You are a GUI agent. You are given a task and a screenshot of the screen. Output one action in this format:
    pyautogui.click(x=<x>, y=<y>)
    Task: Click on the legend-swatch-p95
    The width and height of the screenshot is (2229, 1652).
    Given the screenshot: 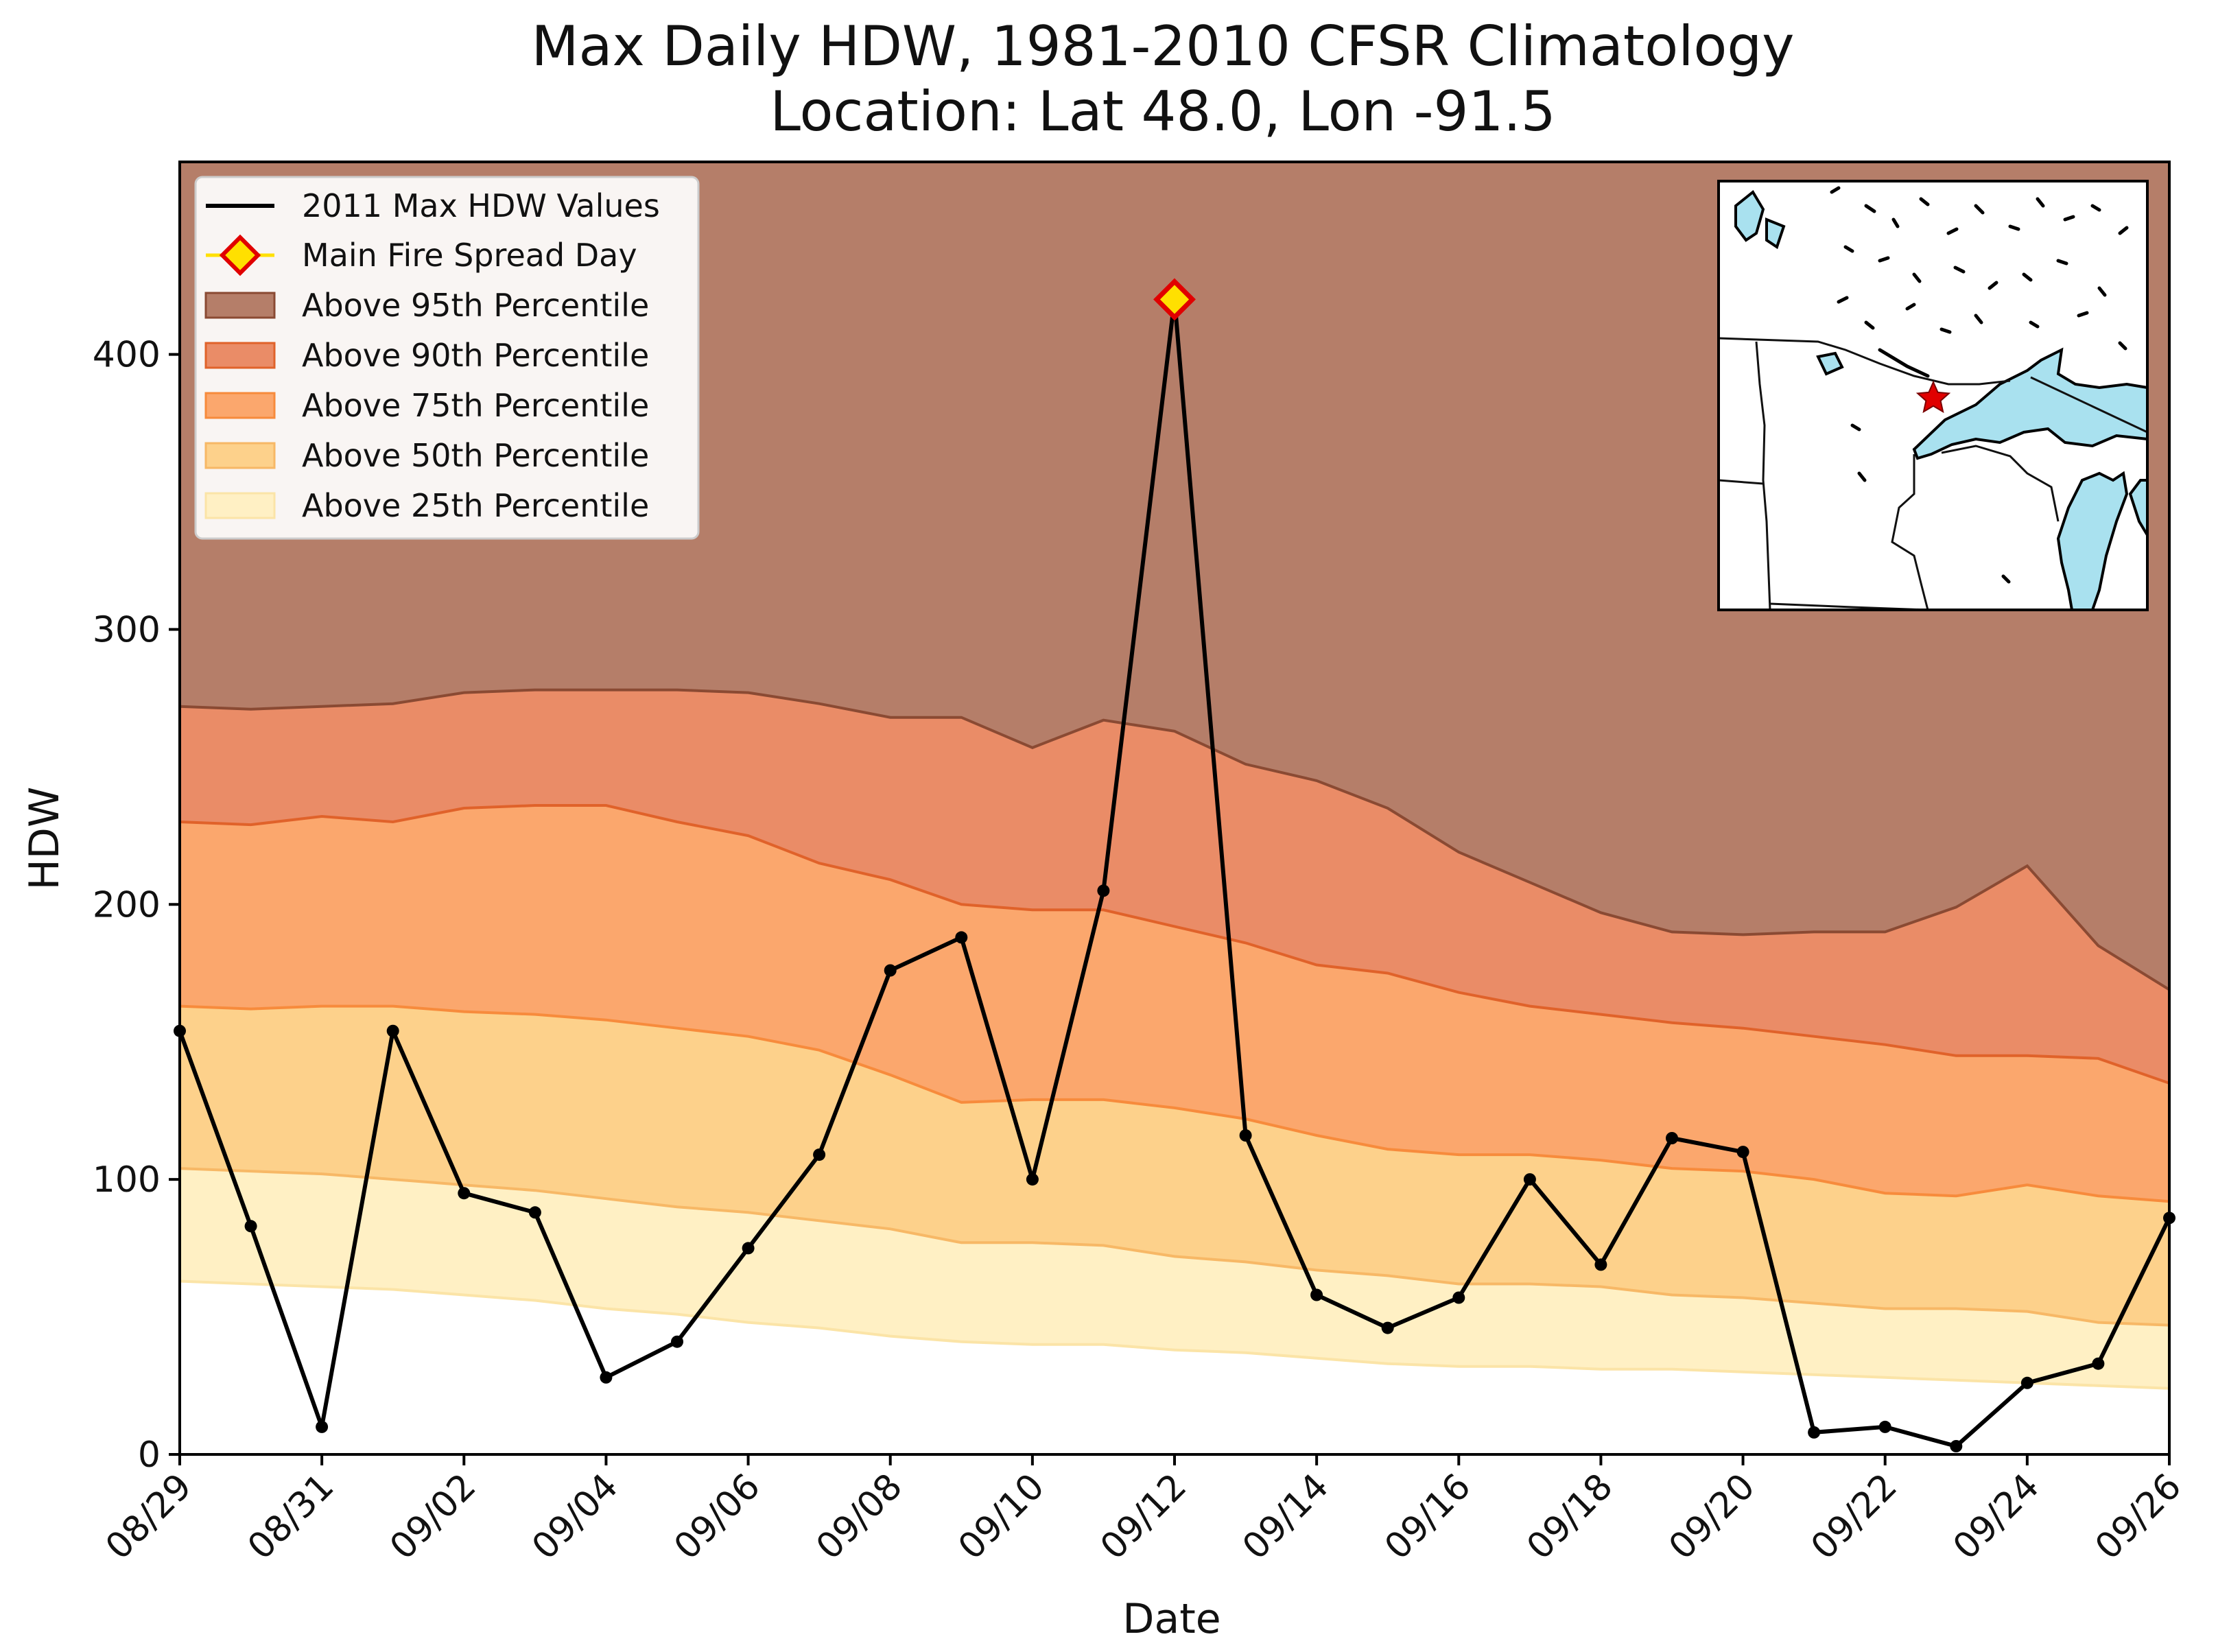 What is the action you would take?
    pyautogui.click(x=240, y=305)
    